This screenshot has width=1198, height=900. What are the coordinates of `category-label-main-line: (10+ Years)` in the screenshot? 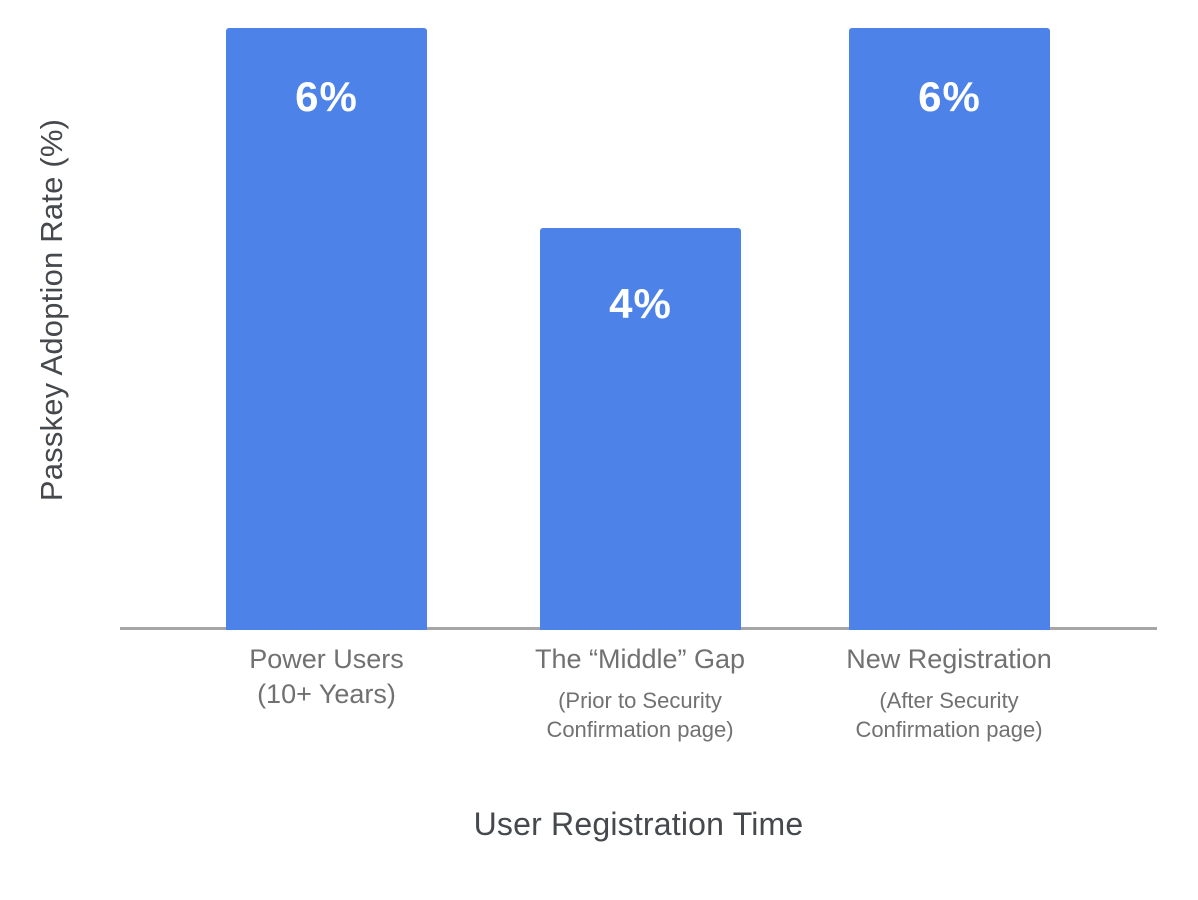 It's located at (326, 694).